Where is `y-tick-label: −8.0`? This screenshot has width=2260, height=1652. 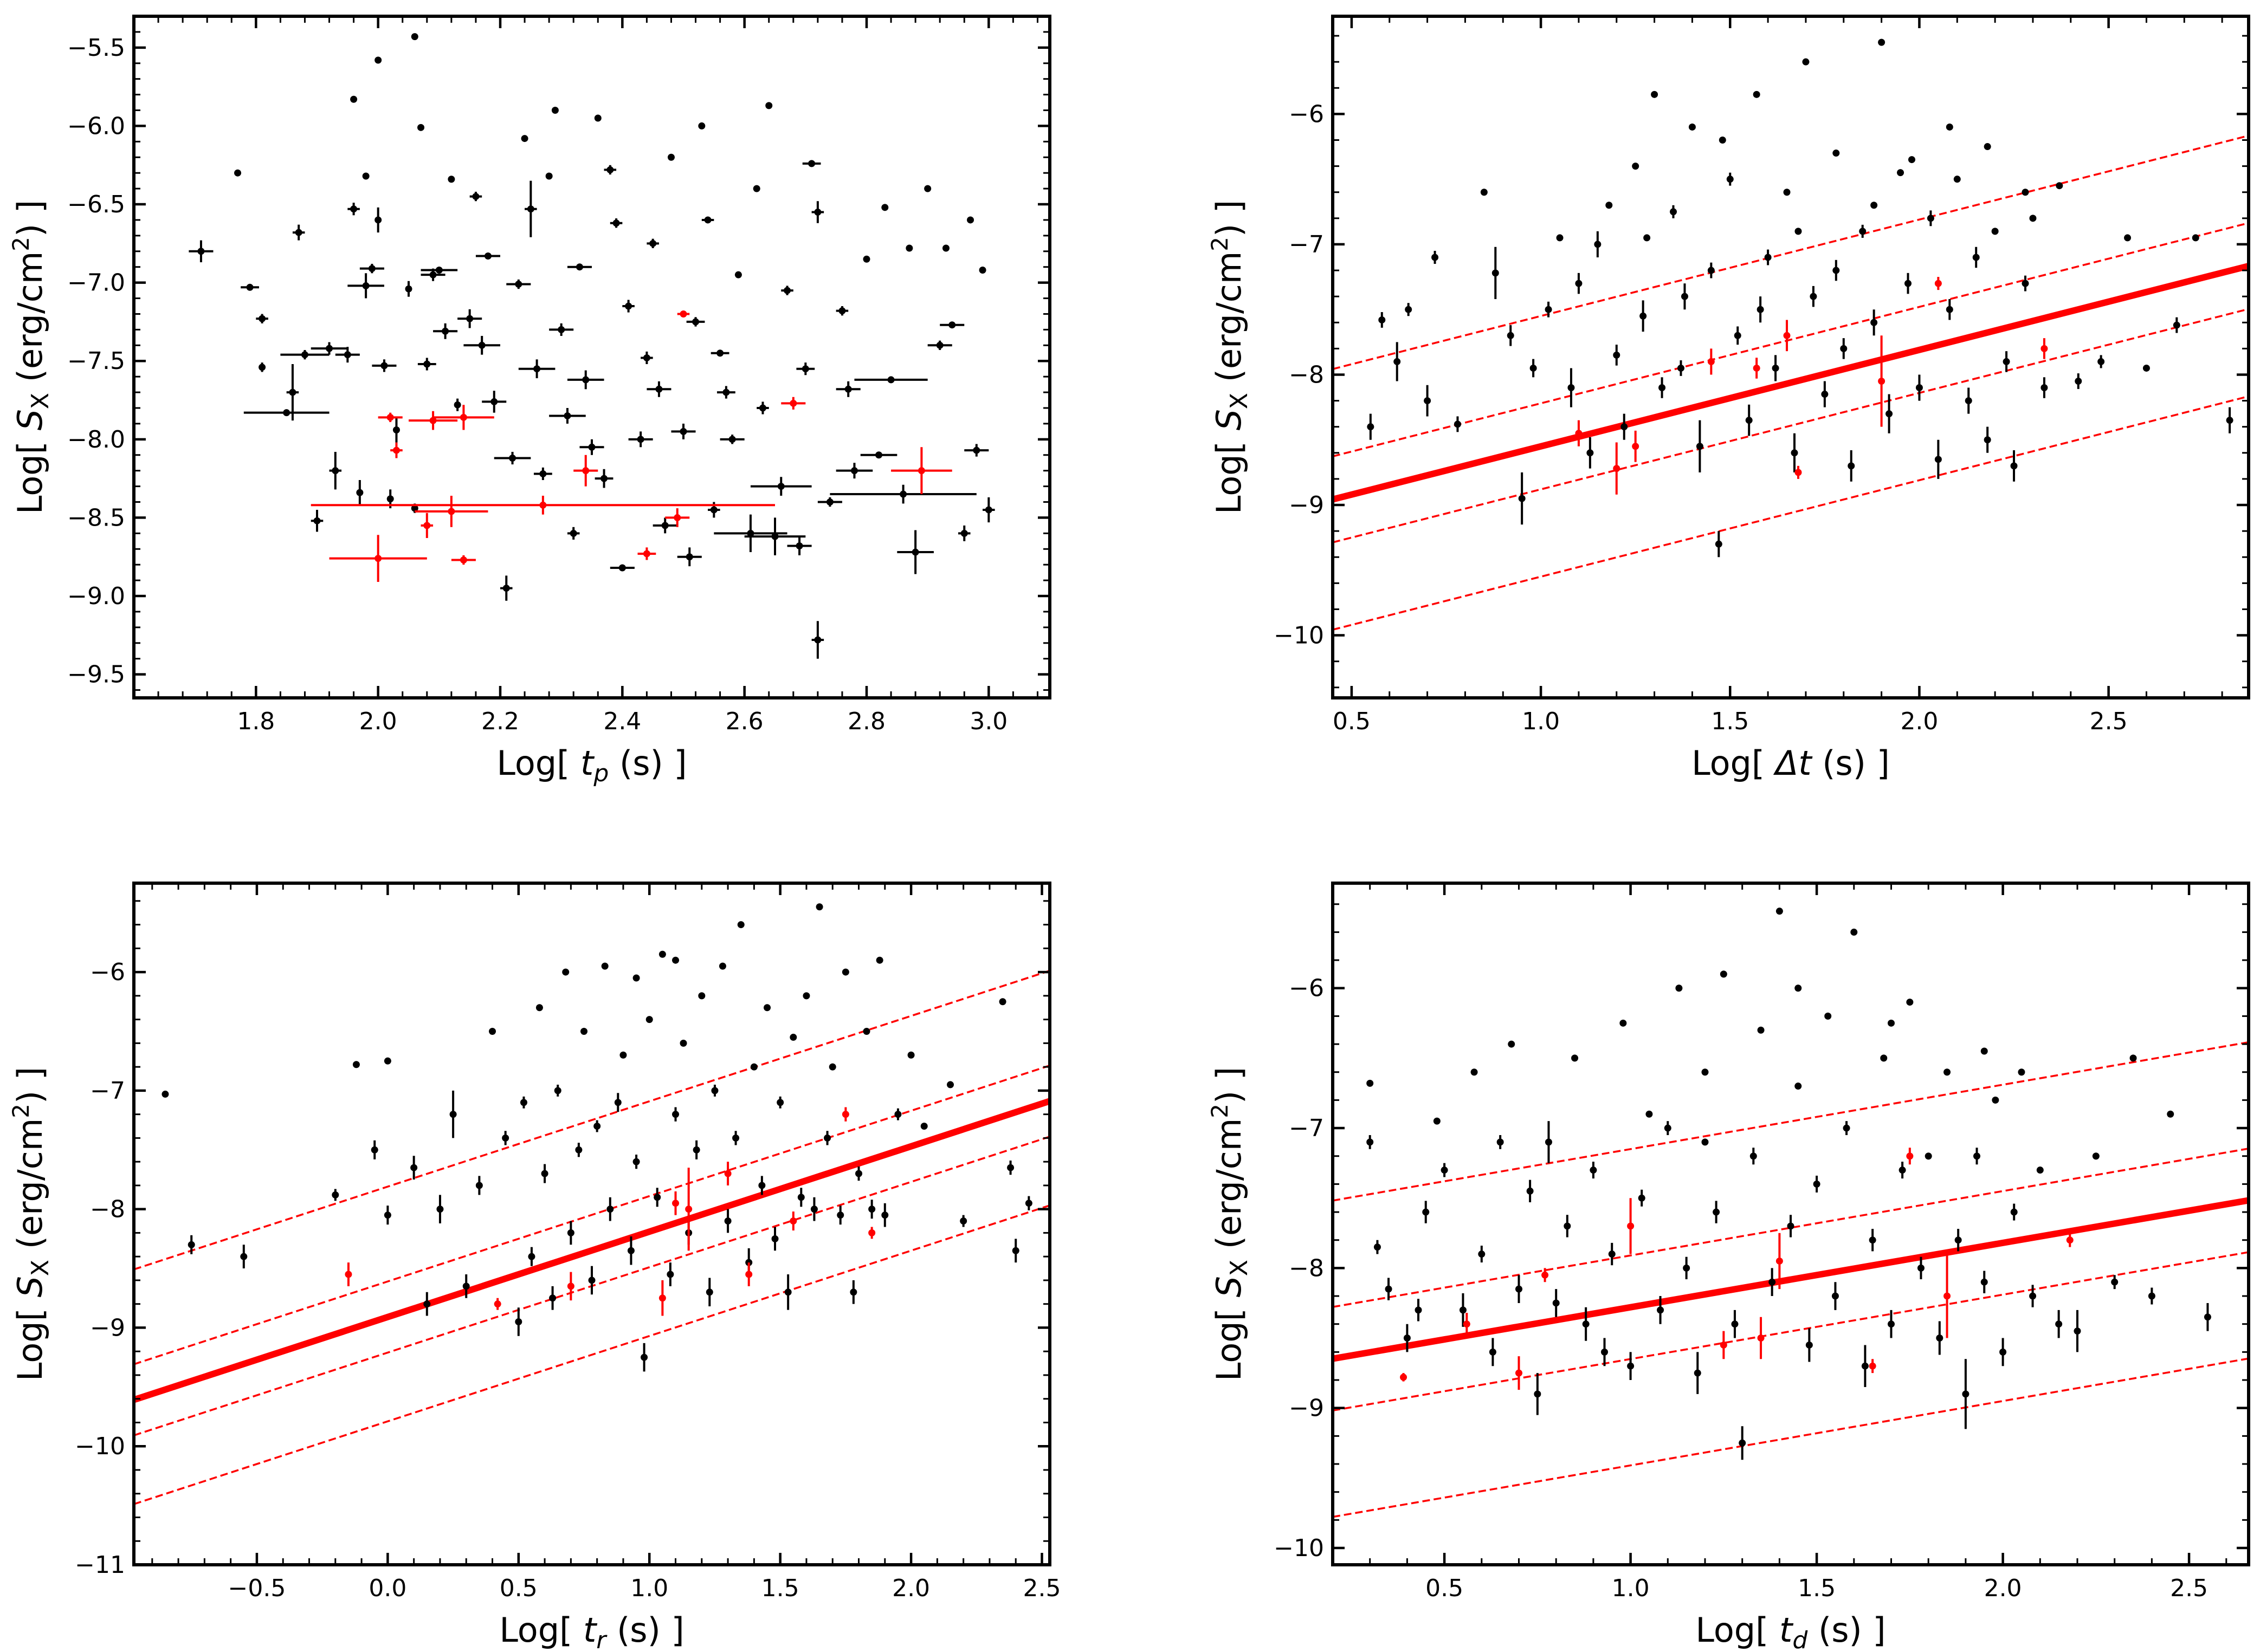
y-tick-label: −8.0 is located at coordinates (96, 440).